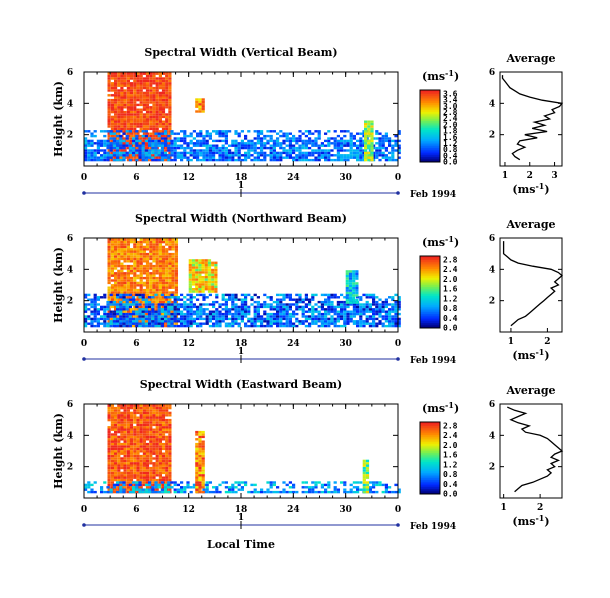  Describe the element at coordinates (531, 285) in the screenshot. I see `average-frame` at that location.